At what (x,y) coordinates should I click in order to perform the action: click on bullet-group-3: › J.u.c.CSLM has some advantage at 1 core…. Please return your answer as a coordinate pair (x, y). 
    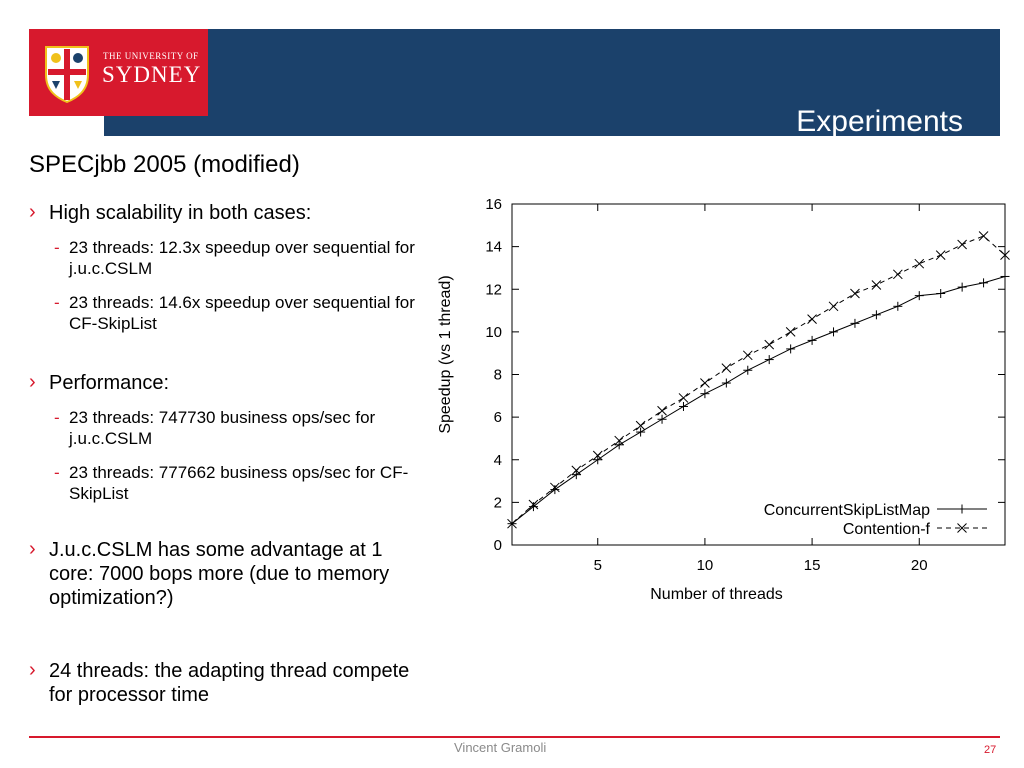
    Looking at the image, I should click on (229, 574).